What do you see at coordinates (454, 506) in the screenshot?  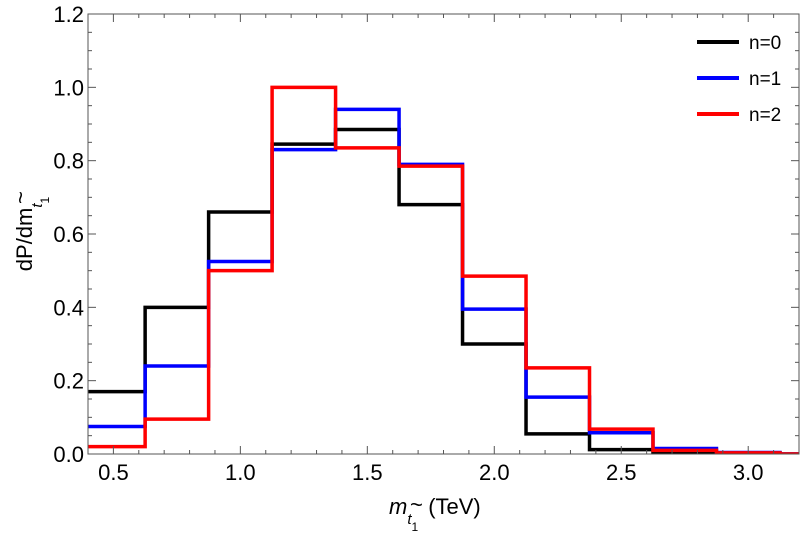 I see `x-axis-title-unit: (TeV)` at bounding box center [454, 506].